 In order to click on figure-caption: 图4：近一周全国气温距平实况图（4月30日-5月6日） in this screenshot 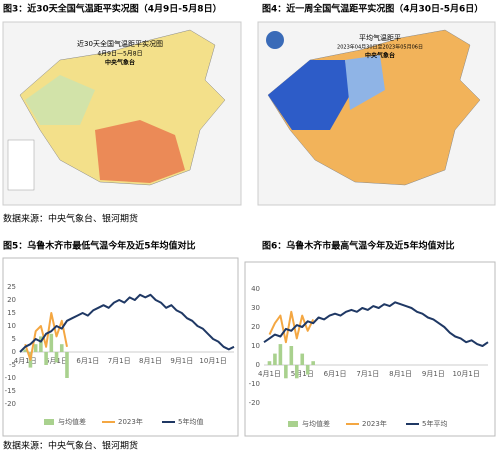, I will do `click(372, 9)`.